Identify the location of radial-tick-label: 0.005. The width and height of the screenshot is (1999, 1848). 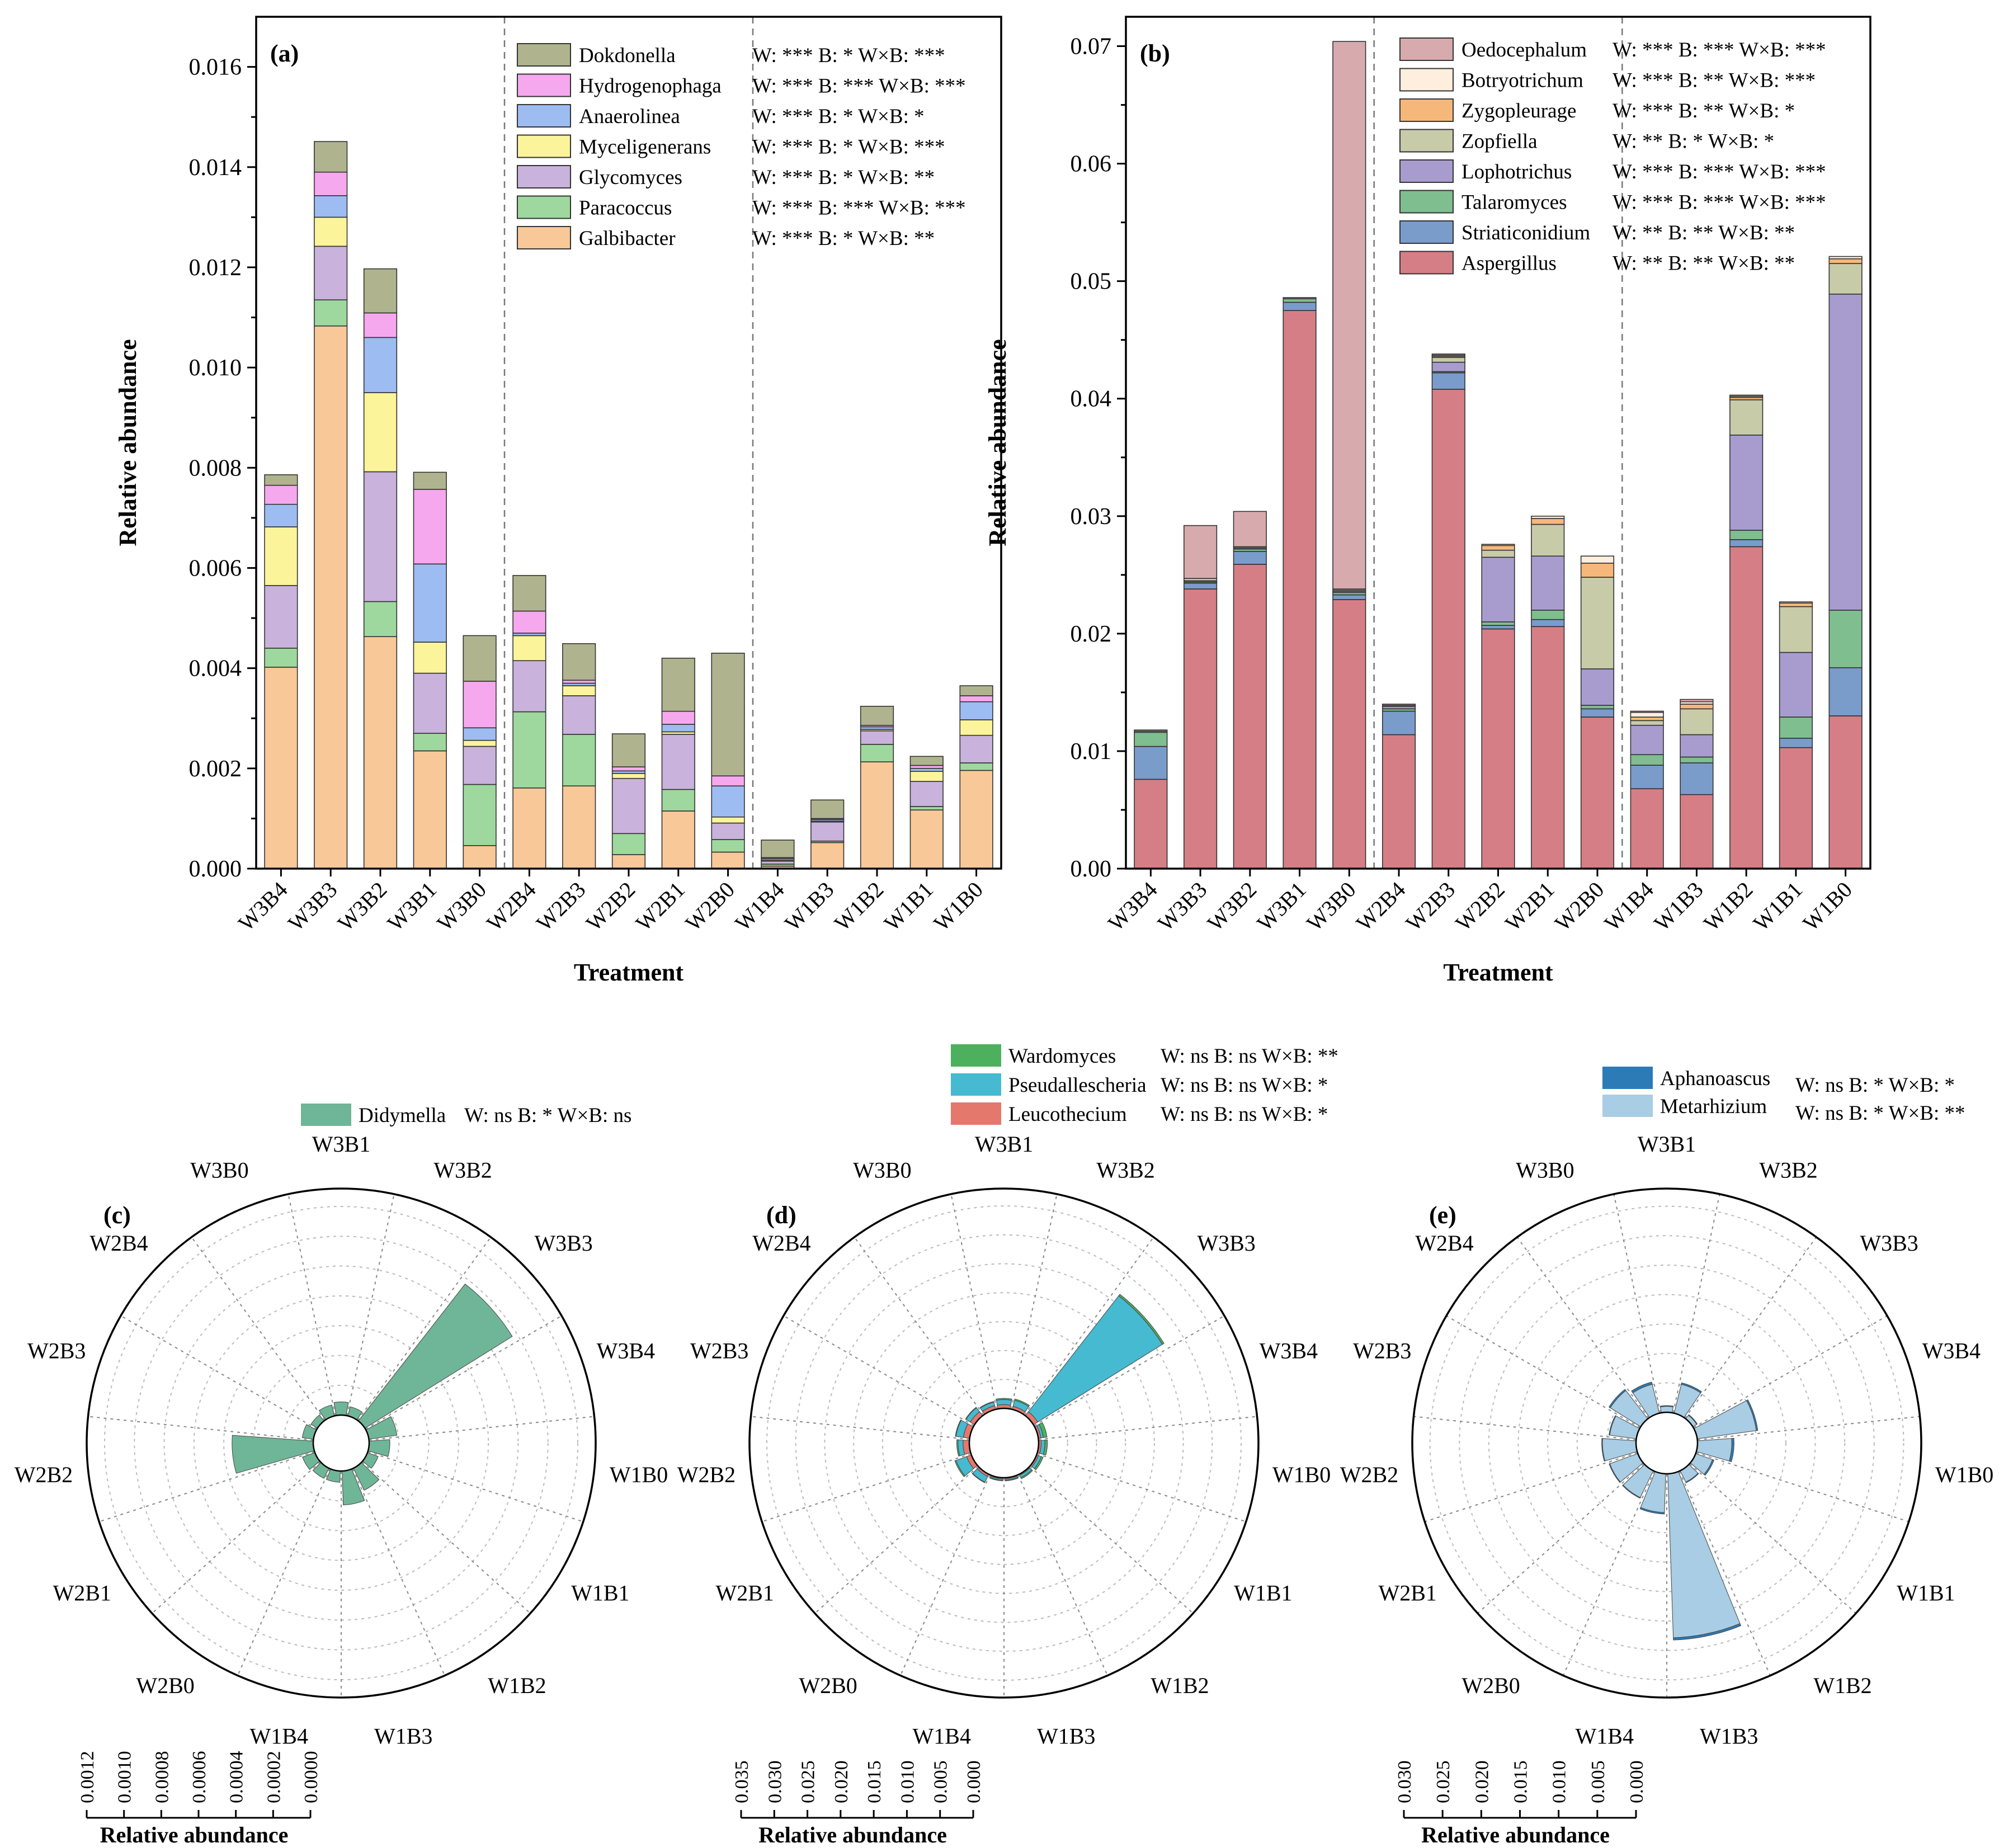
(1598, 1782).